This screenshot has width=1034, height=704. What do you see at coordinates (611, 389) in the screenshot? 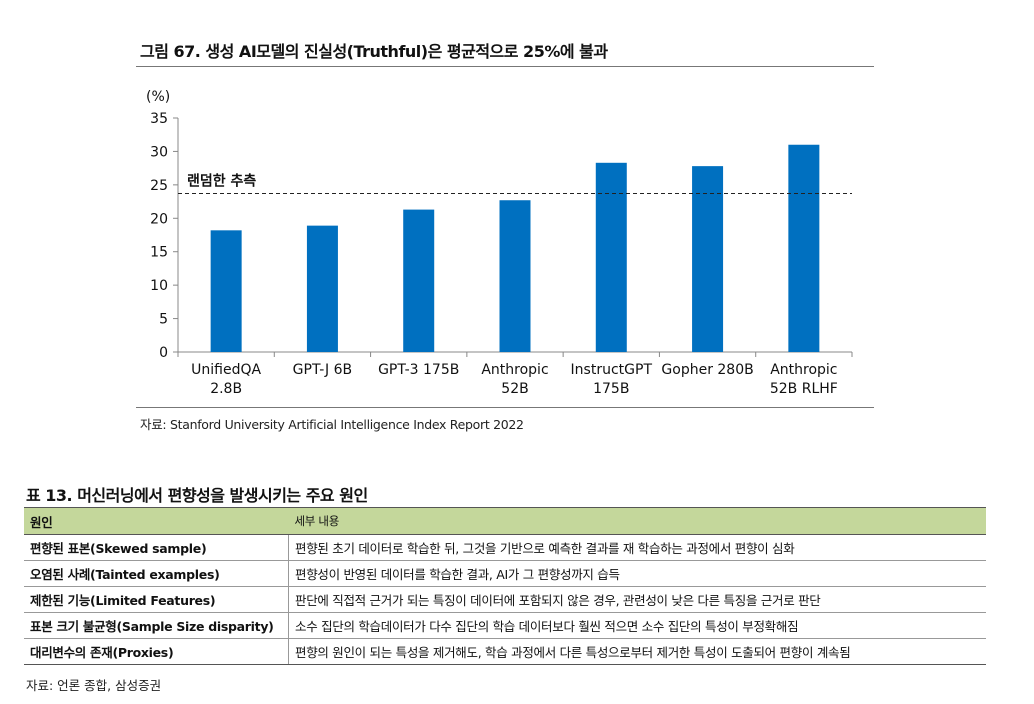
I see `x-tick-label: 175B` at bounding box center [611, 389].